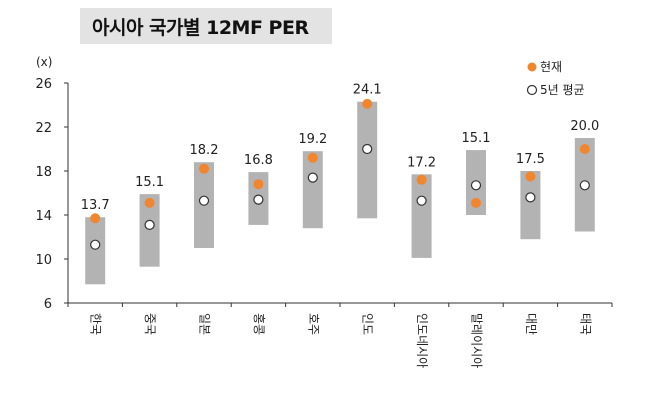 This screenshot has height=400, width=663. Describe the element at coordinates (555, 78) in the screenshot. I see `legend: 현재 5년 평균` at that location.